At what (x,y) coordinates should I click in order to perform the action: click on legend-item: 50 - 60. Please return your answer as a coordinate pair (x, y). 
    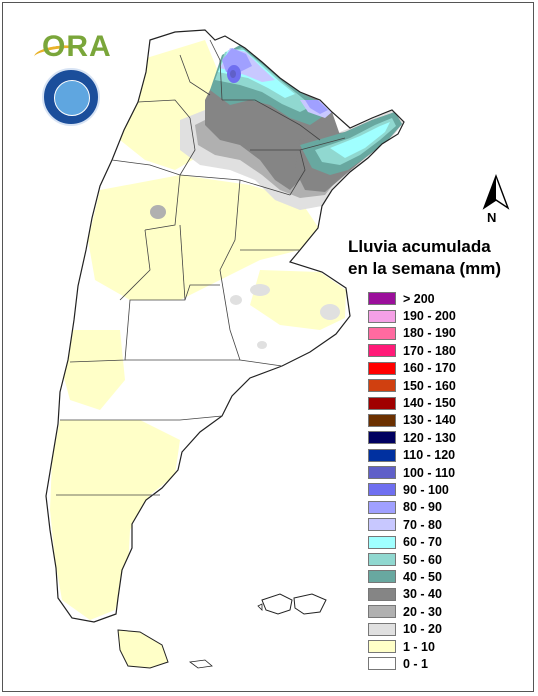
    Looking at the image, I should click on (448, 559).